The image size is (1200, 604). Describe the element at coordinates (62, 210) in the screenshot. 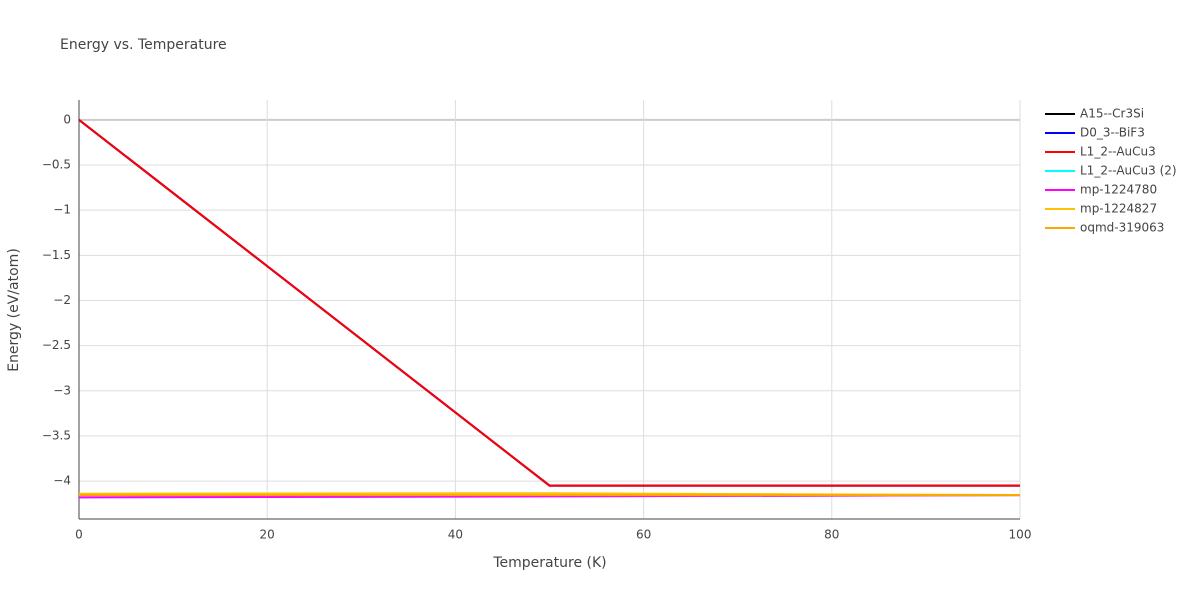

I see `y-tick-label: −1` at that location.